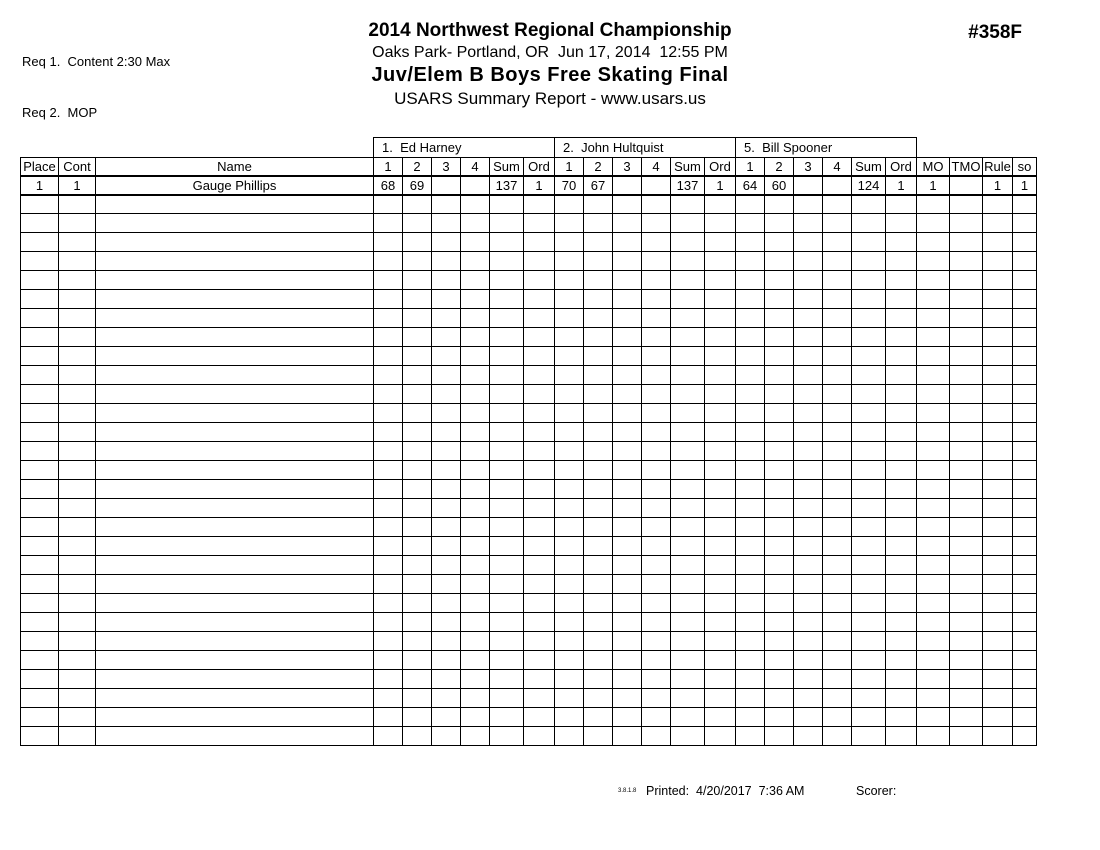 The width and height of the screenshot is (1100, 850). I want to click on requirement-line-2: Req 2. MOP, so click(60, 112).